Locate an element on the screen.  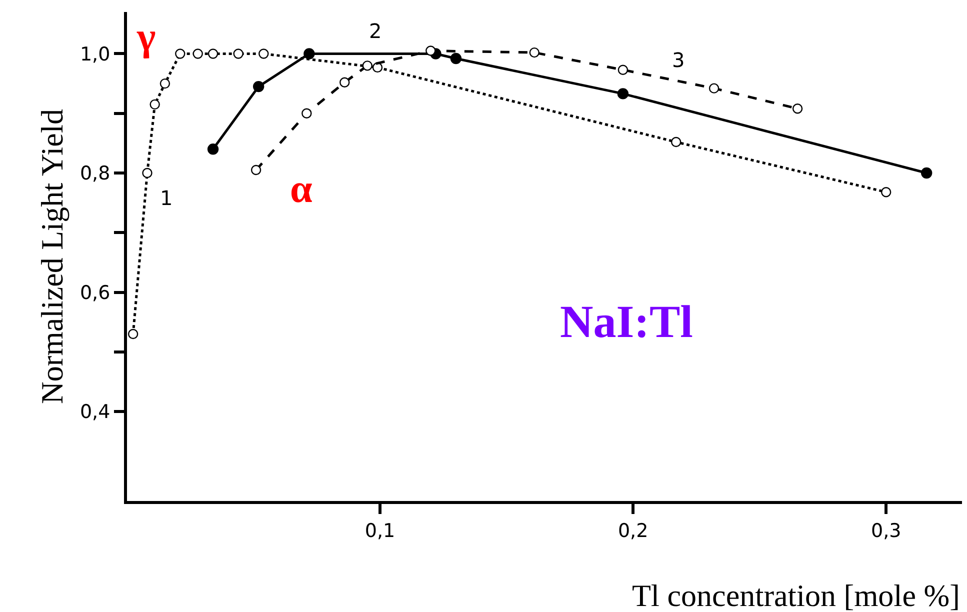
annotation: NaI:Tl is located at coordinates (626, 321).